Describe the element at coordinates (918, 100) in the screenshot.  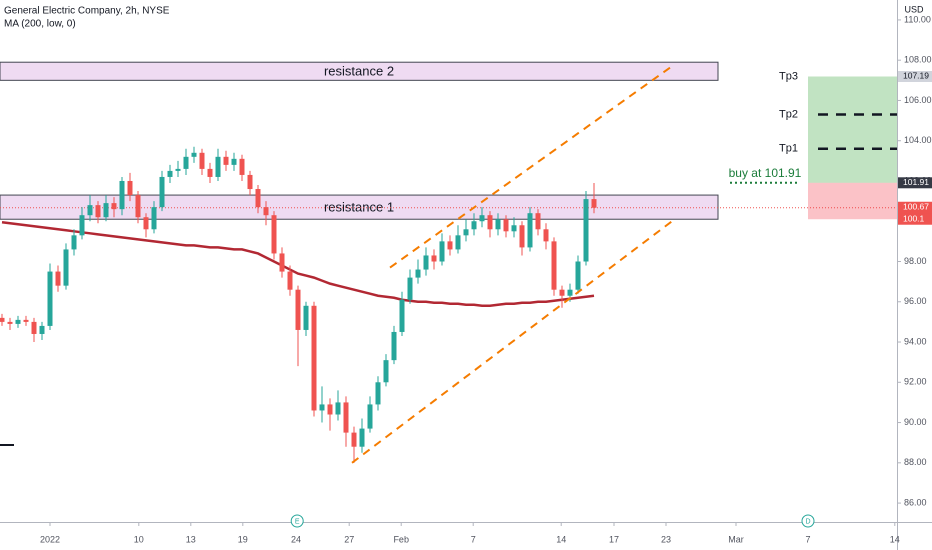
I see `y-tick-label: 106.00` at that location.